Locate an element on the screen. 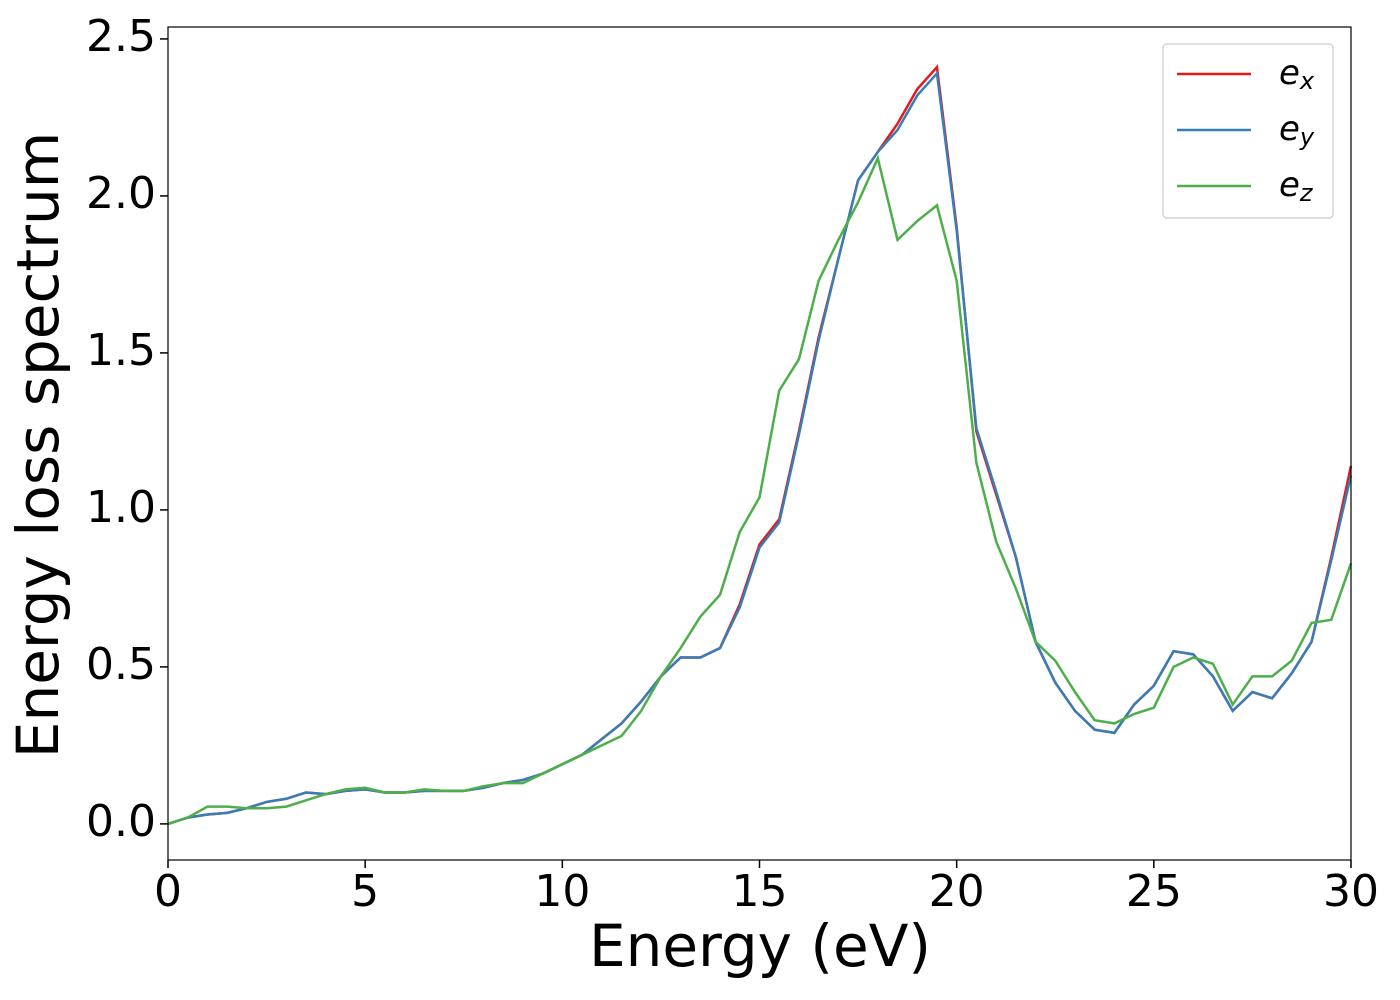 This screenshot has height=1000, width=1400. y-tick-label: 1.5 is located at coordinates (121, 350).